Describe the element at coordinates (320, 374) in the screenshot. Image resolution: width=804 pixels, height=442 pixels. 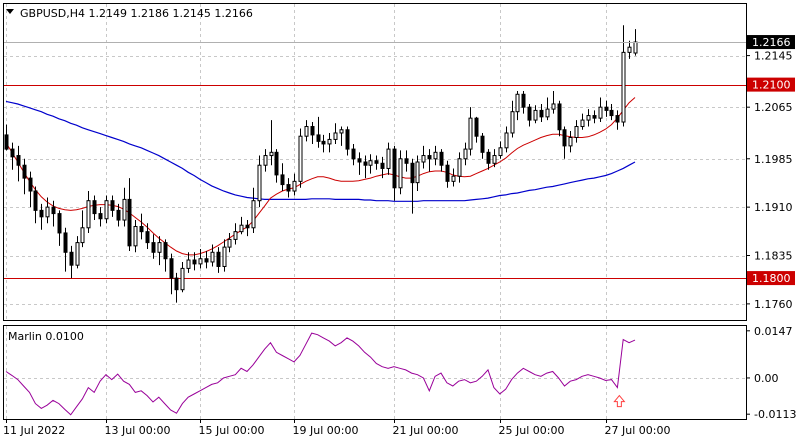
I see `marlin-line` at that location.